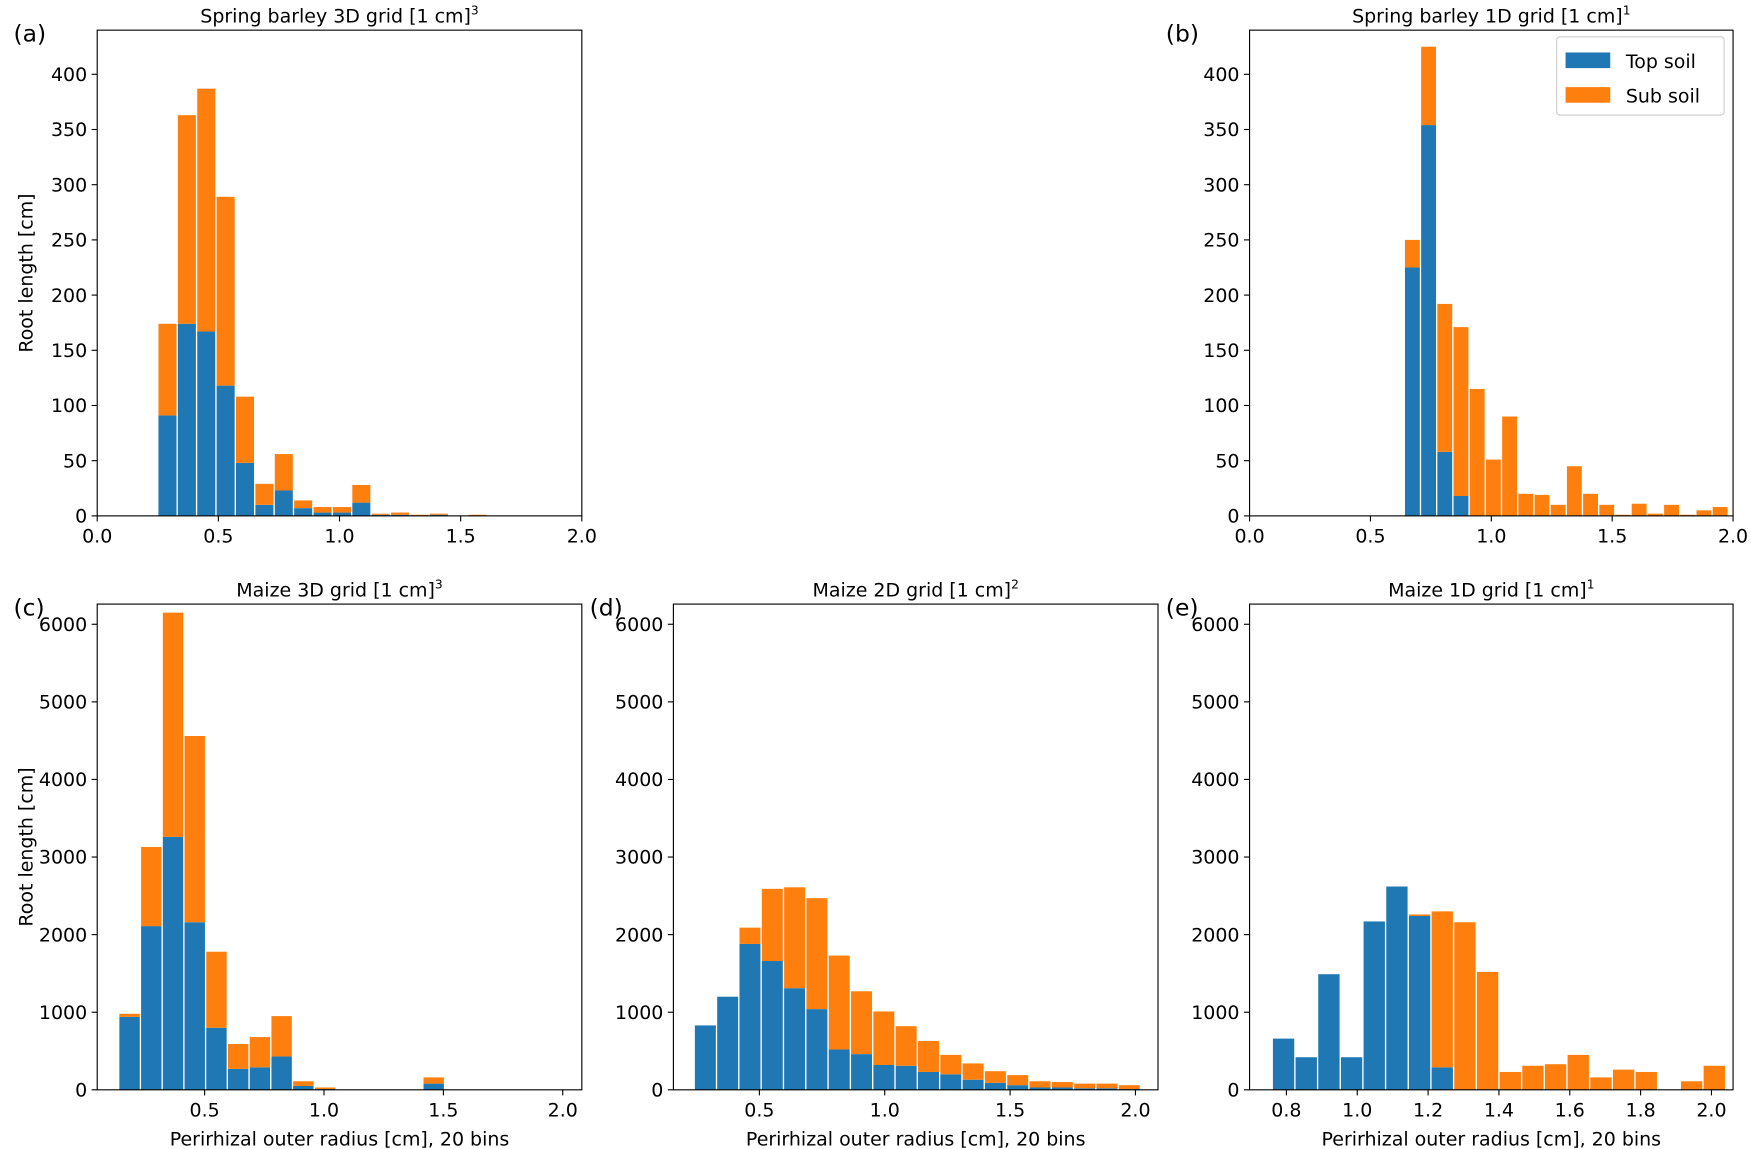  I want to click on y-tick-label: 200, so click(1221, 296).